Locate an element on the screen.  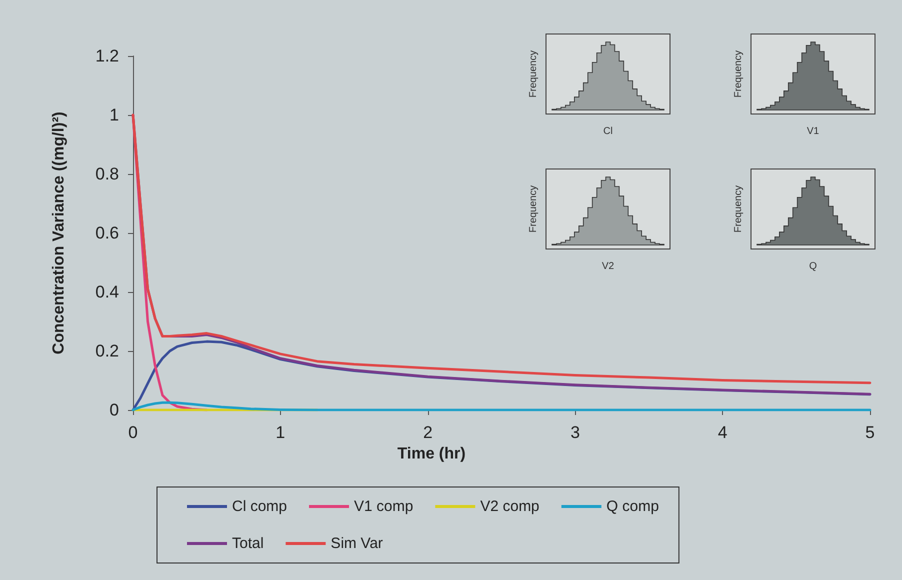
y-axis-title: Concentration Variance ((mg/l)²) is located at coordinates (59, 233).